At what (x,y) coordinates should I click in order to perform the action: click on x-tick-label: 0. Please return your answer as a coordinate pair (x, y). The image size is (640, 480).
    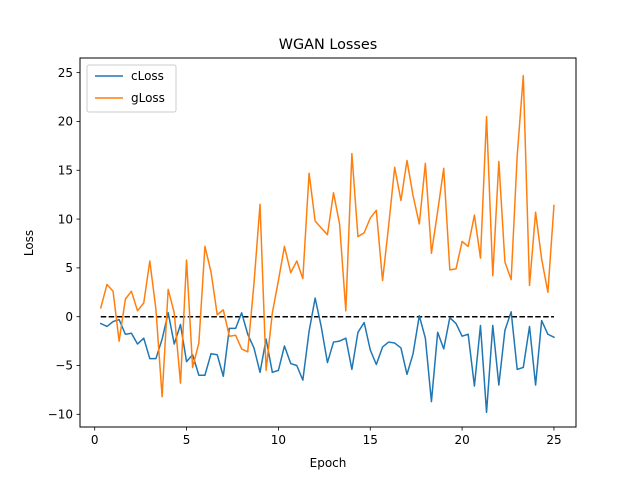
    Looking at the image, I should click on (95, 440).